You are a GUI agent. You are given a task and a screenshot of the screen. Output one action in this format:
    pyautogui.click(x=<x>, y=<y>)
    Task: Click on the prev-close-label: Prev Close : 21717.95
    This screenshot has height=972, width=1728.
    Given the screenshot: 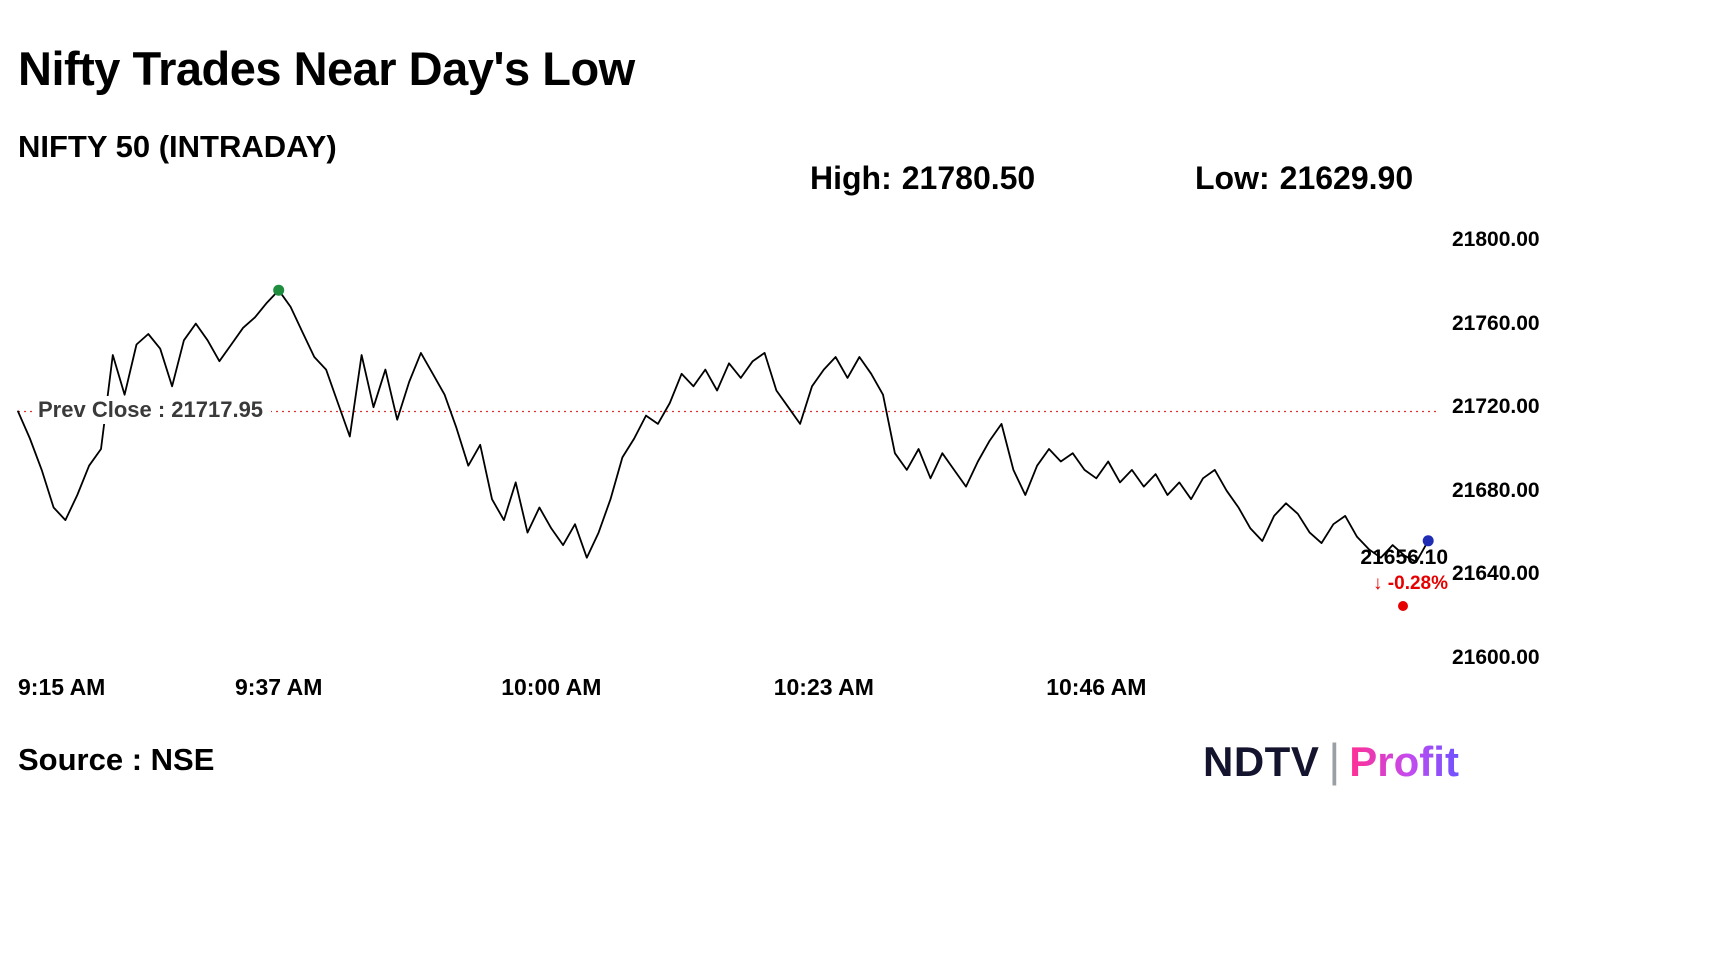 What is the action you would take?
    pyautogui.click(x=153, y=410)
    